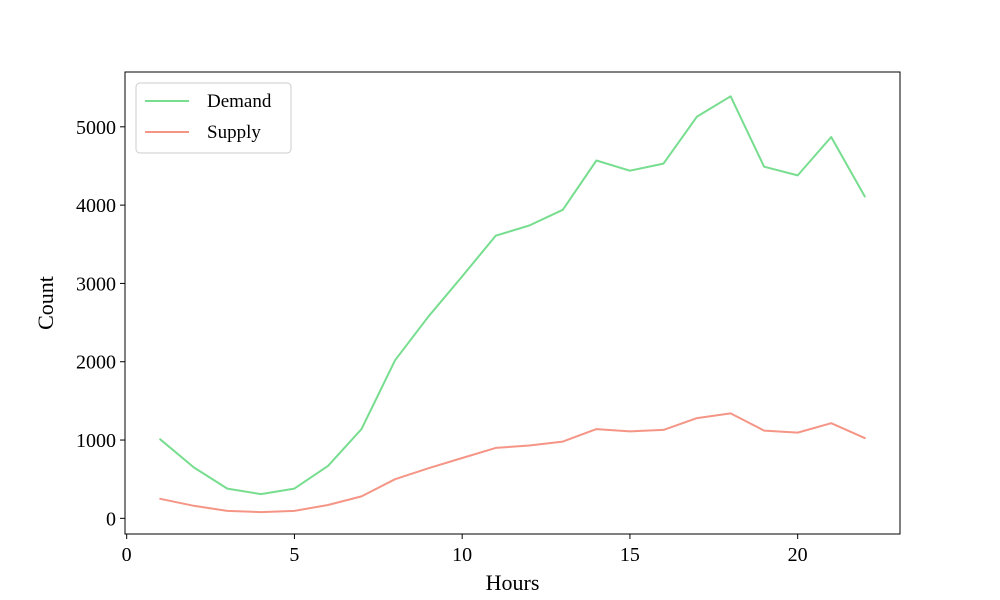 The height and width of the screenshot is (600, 1000). What do you see at coordinates (96, 363) in the screenshot?
I see `y-tick-label: 2000` at bounding box center [96, 363].